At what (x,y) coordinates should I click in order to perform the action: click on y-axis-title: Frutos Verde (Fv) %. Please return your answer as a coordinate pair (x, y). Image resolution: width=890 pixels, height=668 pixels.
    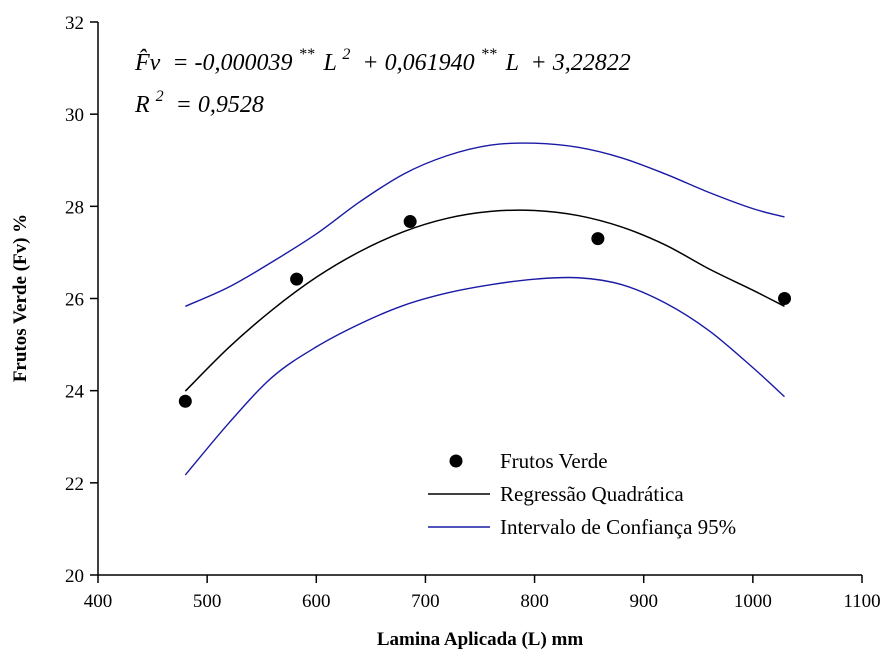
    Looking at the image, I should click on (20, 298).